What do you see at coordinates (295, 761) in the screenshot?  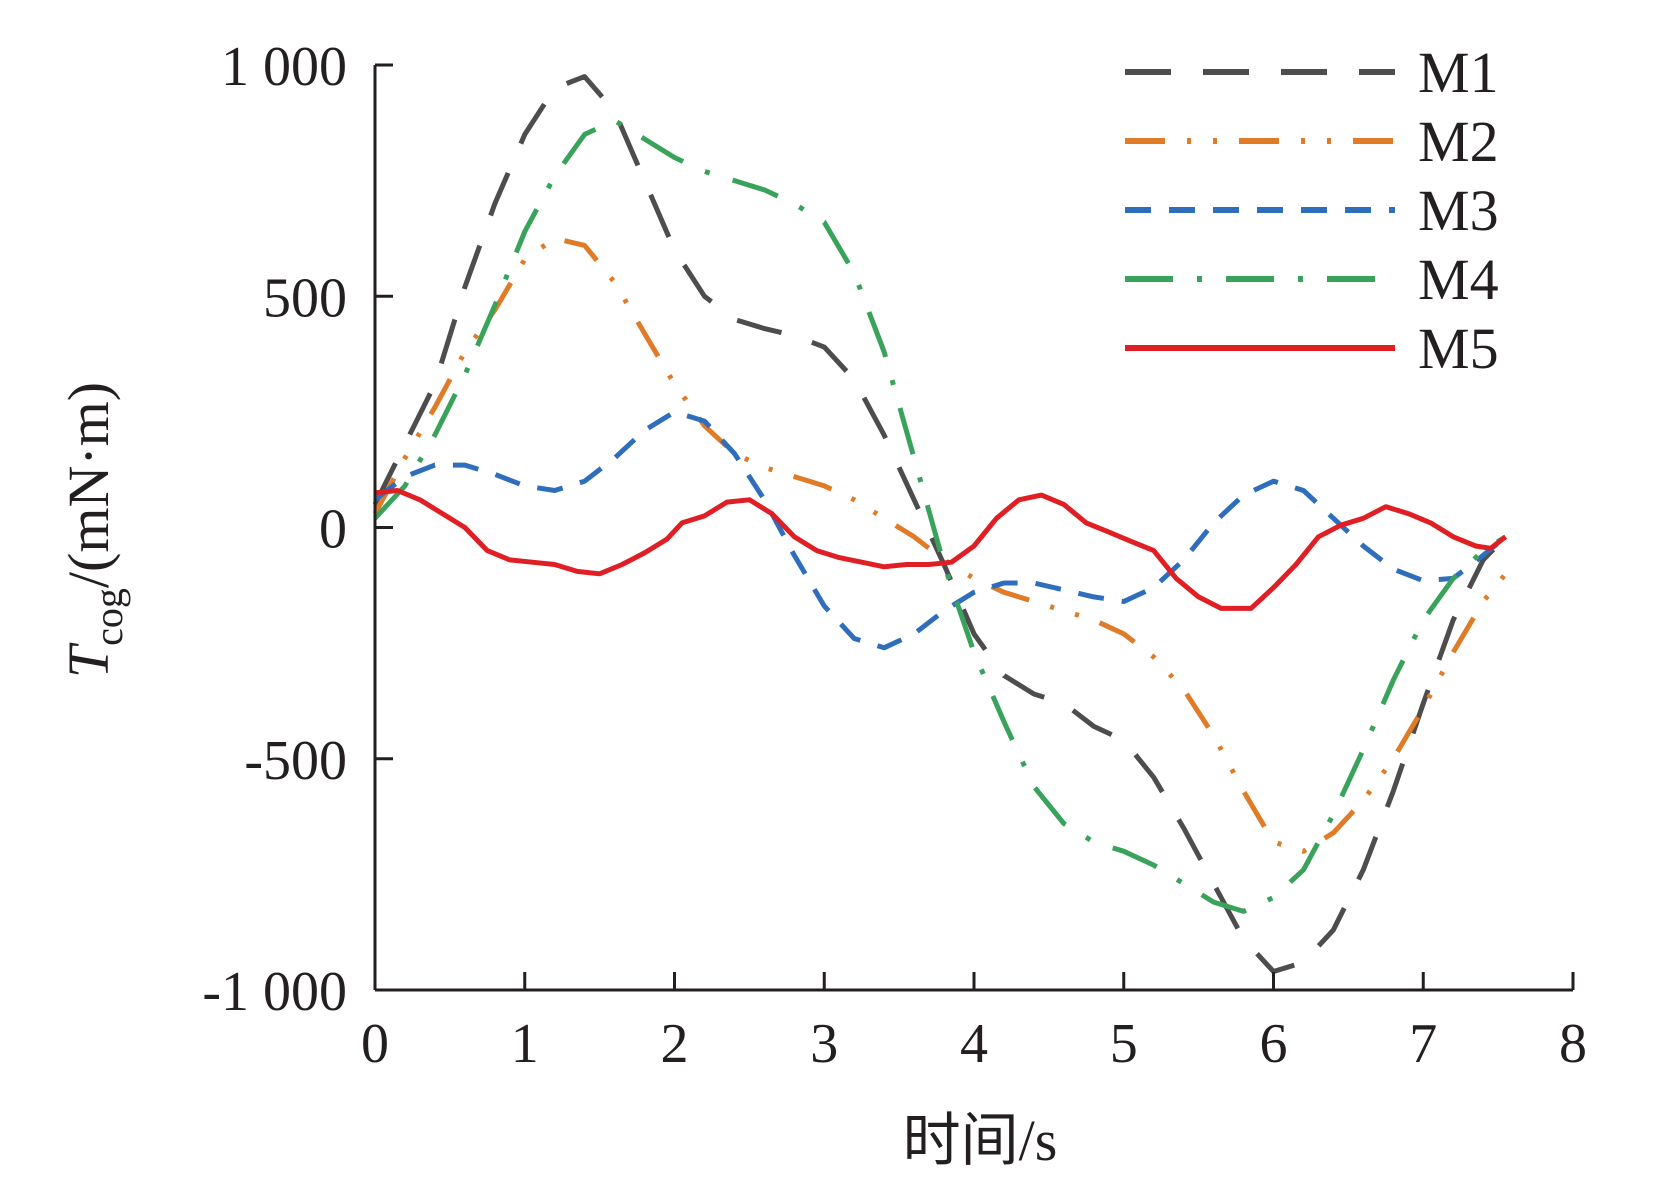 I see `y-tick-label: -500` at bounding box center [295, 761].